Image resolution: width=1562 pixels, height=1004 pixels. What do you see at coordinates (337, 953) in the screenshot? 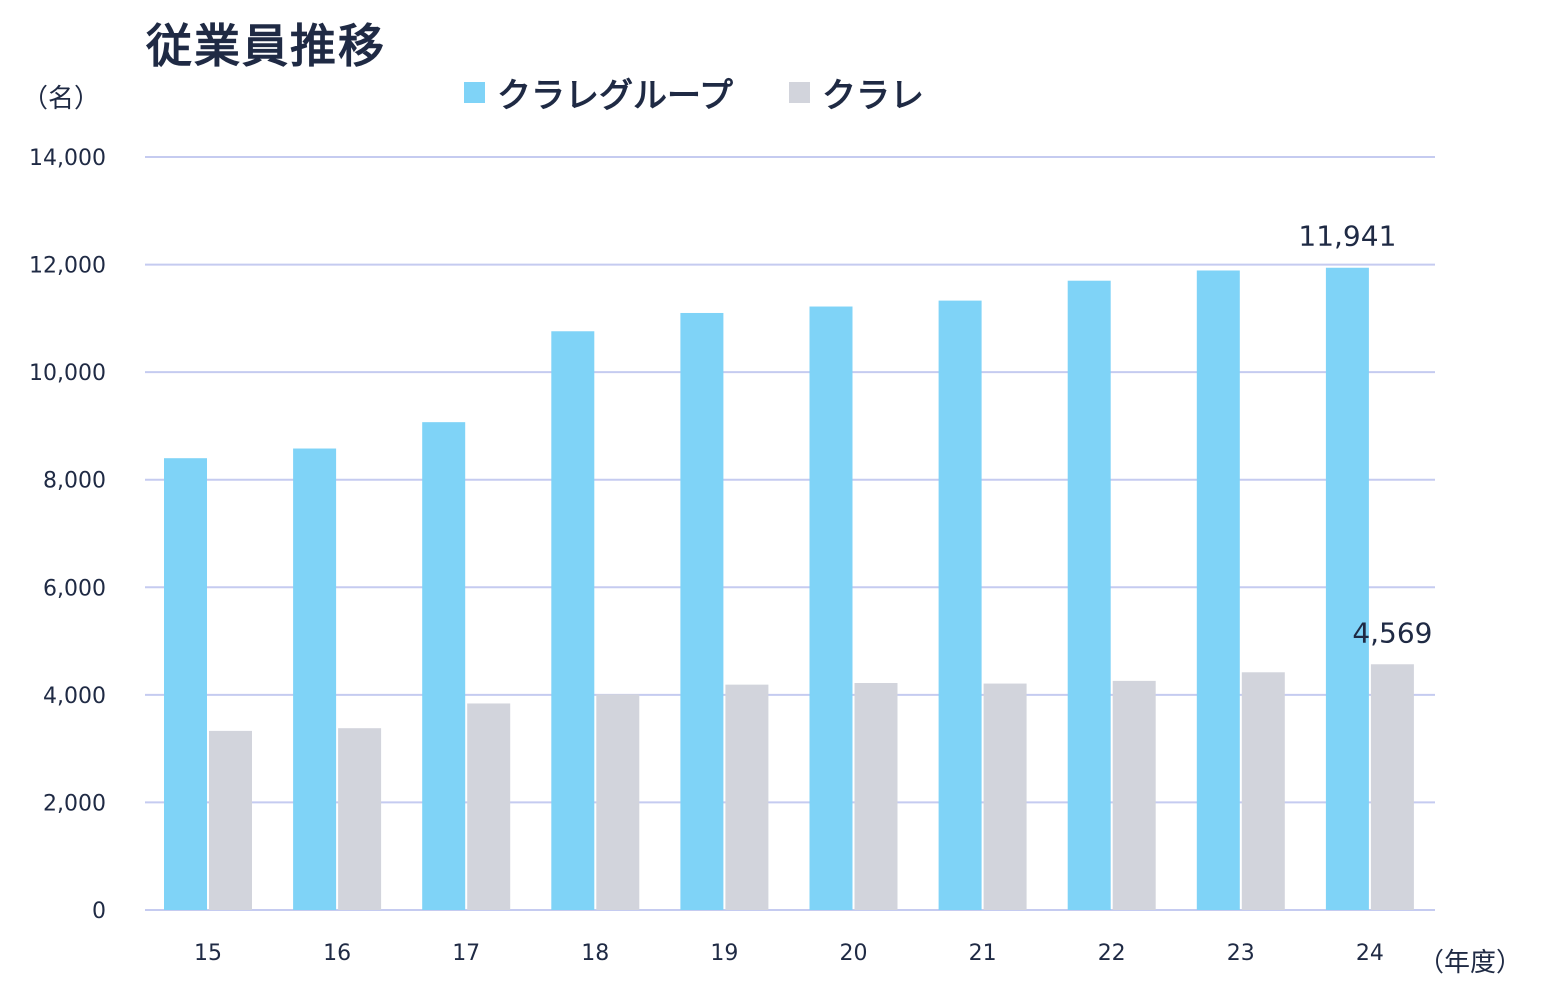
I see `x-tick-label: 16` at bounding box center [337, 953].